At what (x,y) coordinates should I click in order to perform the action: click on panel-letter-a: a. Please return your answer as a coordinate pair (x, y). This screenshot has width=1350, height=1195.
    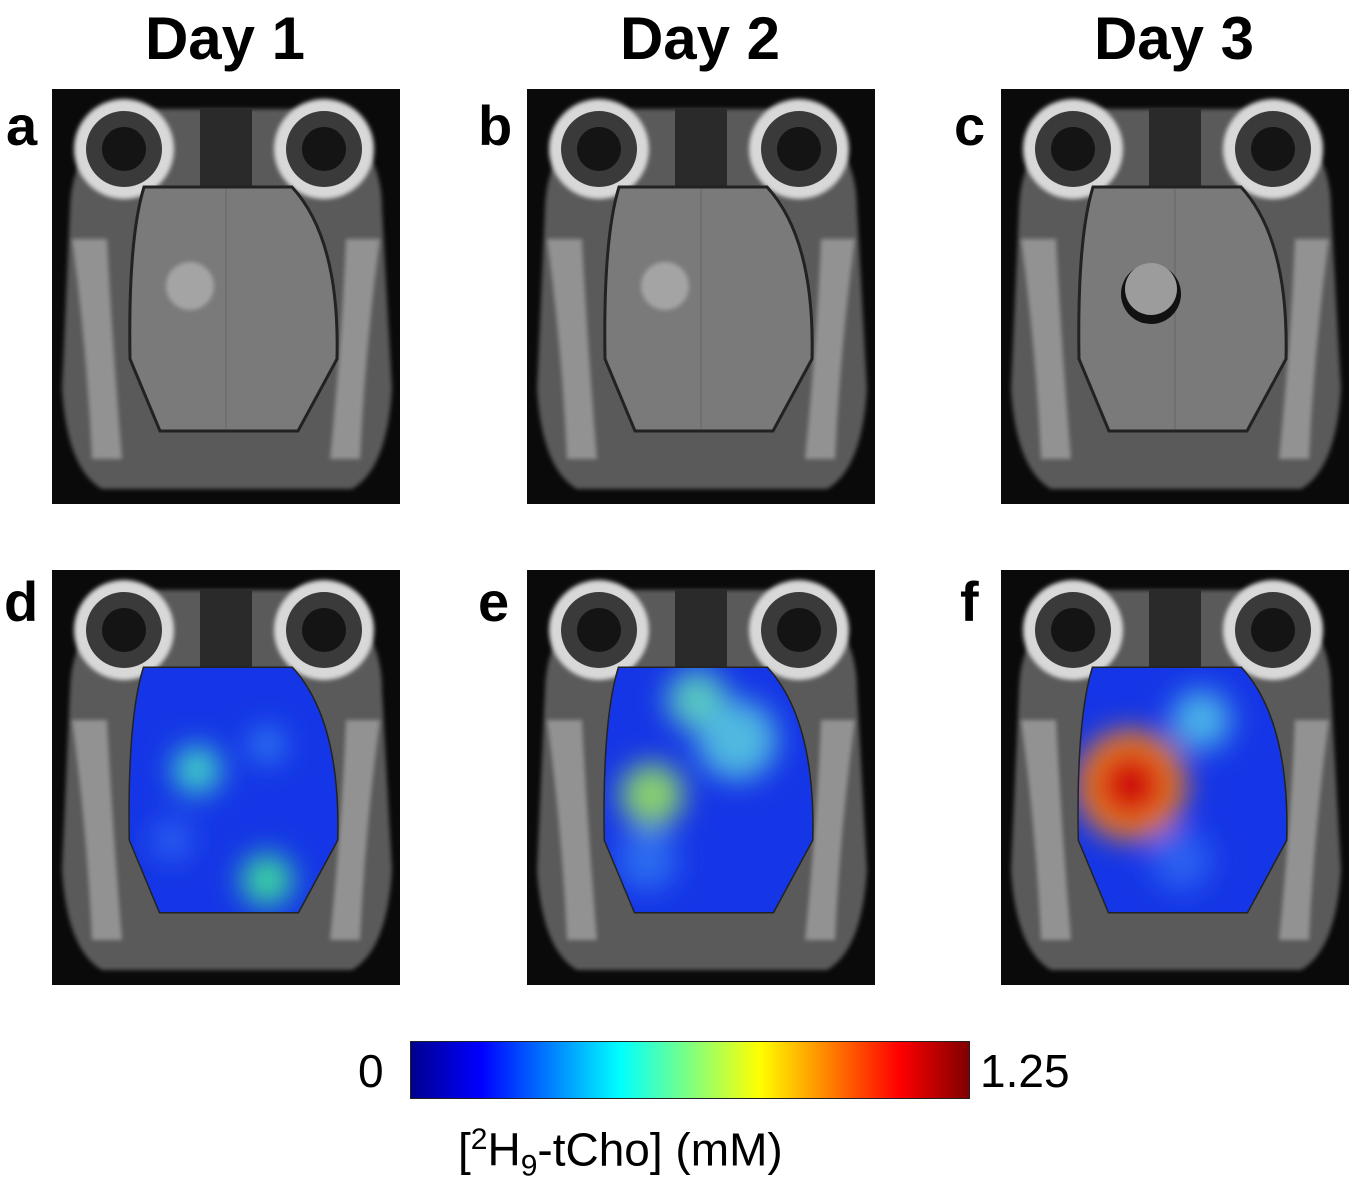
    Looking at the image, I should click on (22, 125).